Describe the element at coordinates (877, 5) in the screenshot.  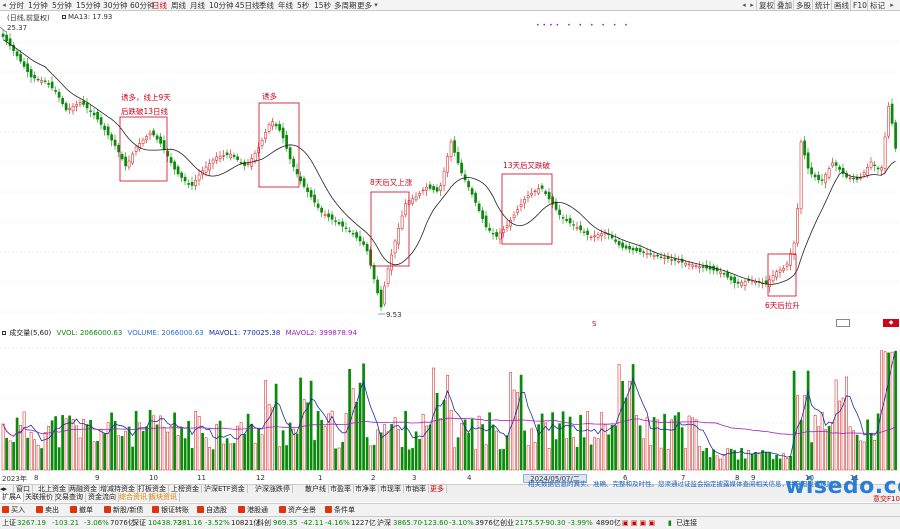
I see `mark-button: 标记` at that location.